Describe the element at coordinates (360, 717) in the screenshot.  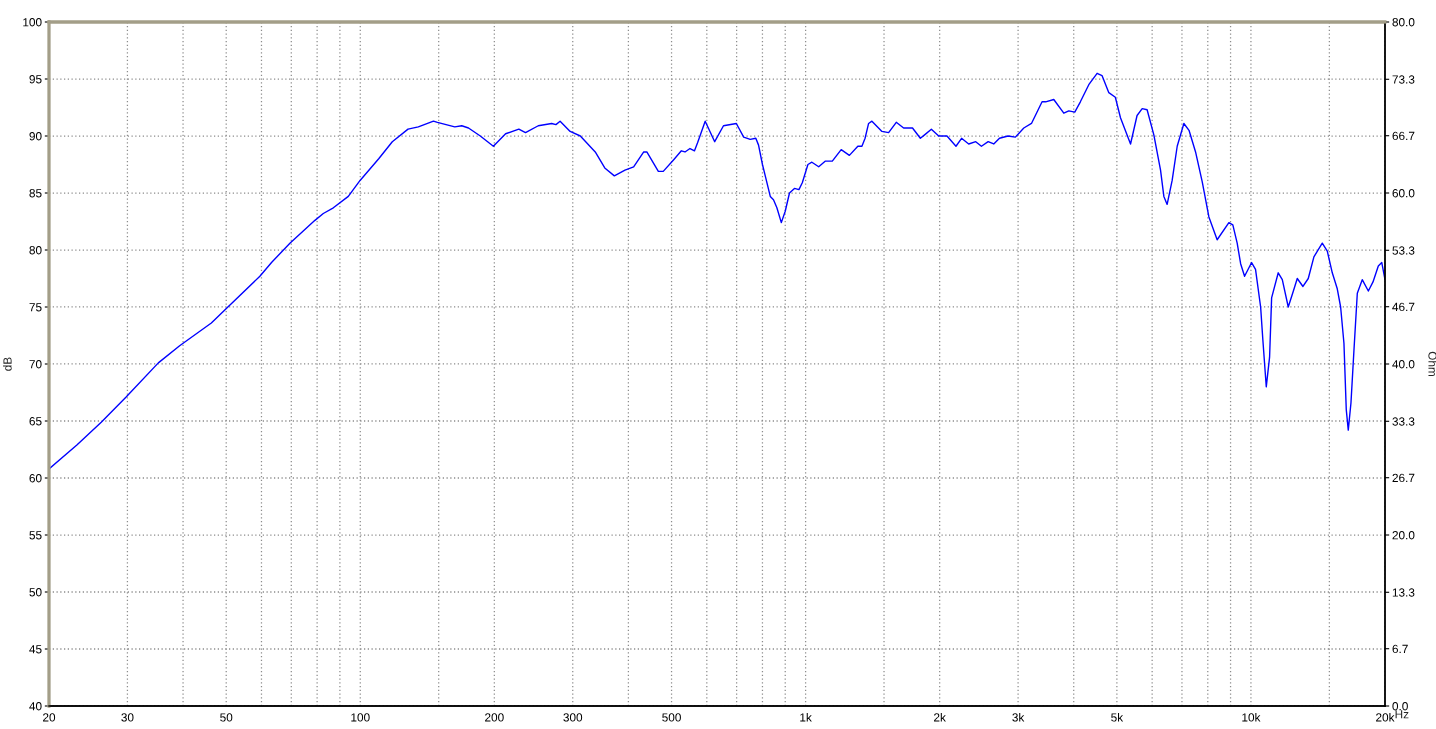
I see `x-tick-label: 100` at that location.